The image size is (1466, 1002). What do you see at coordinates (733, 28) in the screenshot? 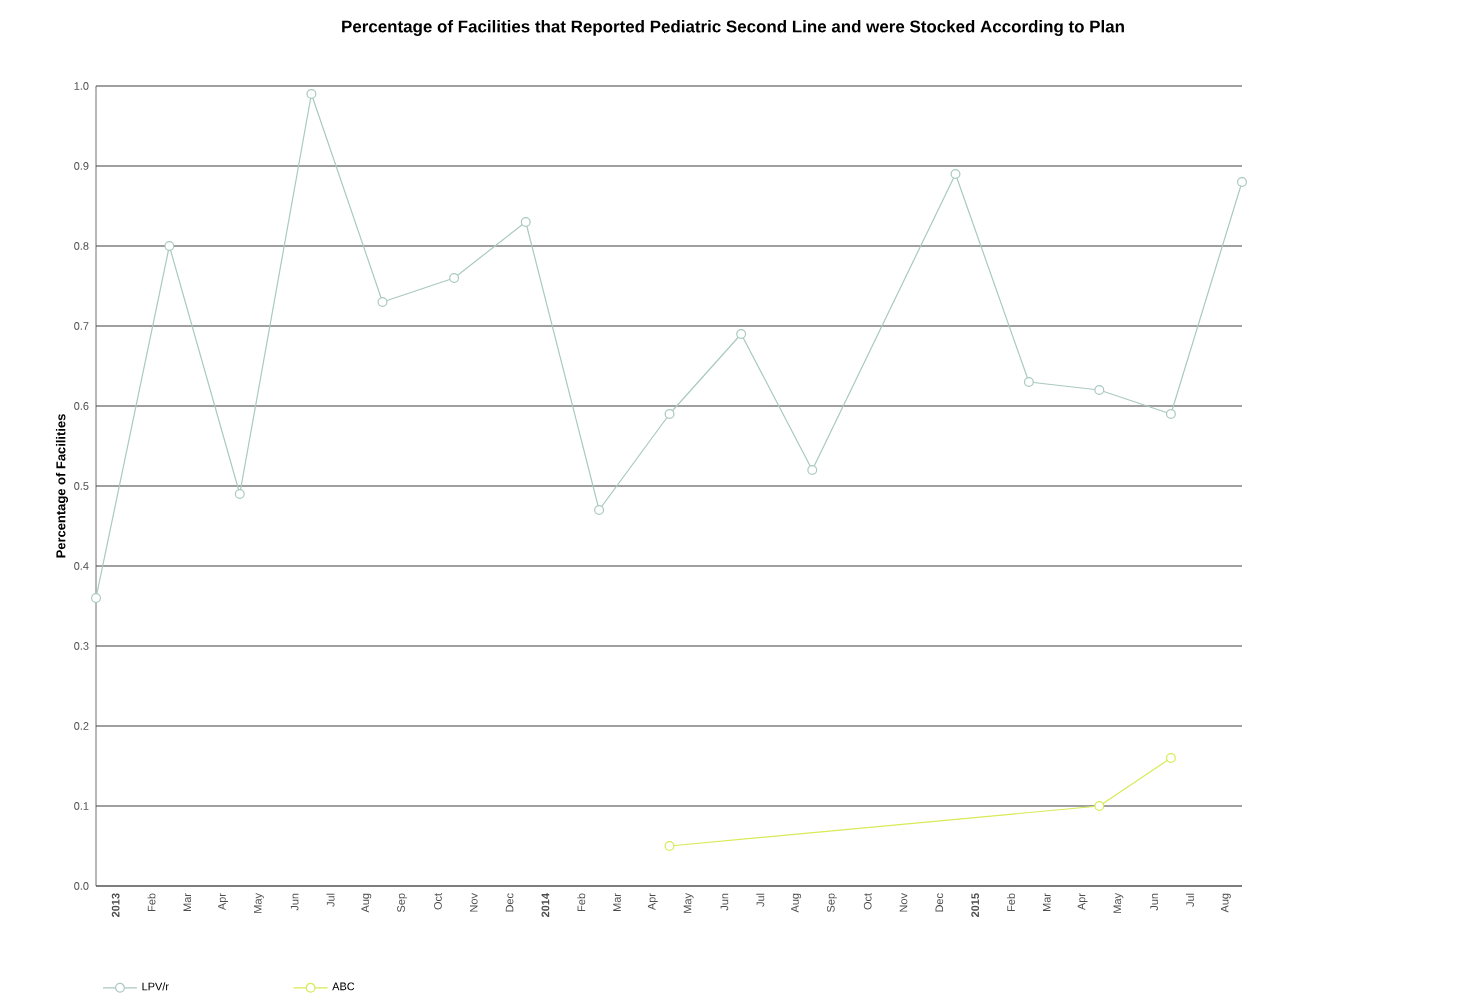
I see `chart-title: Percentage of Facilities that Reported Pediatric Second Line and were Stocked According to Plan` at bounding box center [733, 28].